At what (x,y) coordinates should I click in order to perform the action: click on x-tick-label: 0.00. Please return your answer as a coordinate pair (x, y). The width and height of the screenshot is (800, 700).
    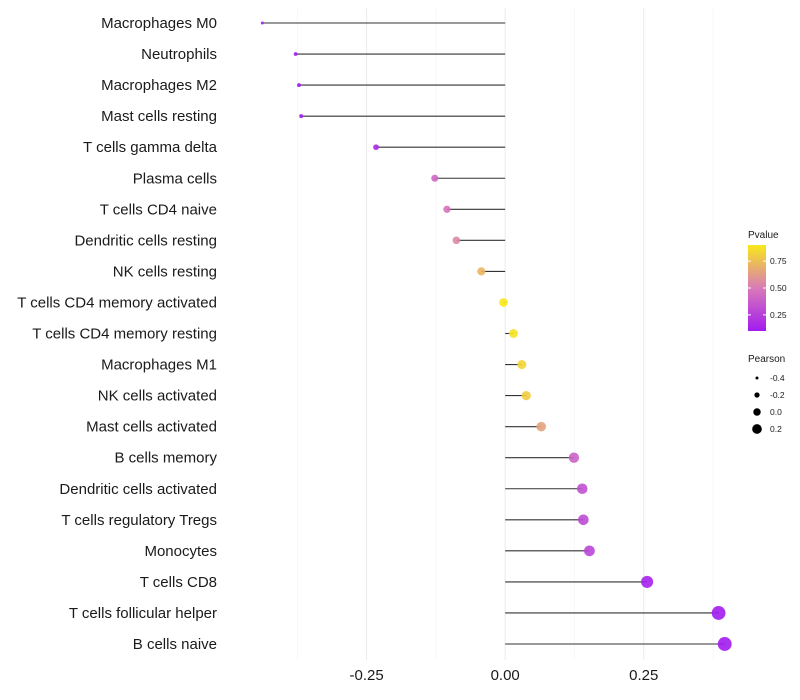
    Looking at the image, I should click on (505, 675).